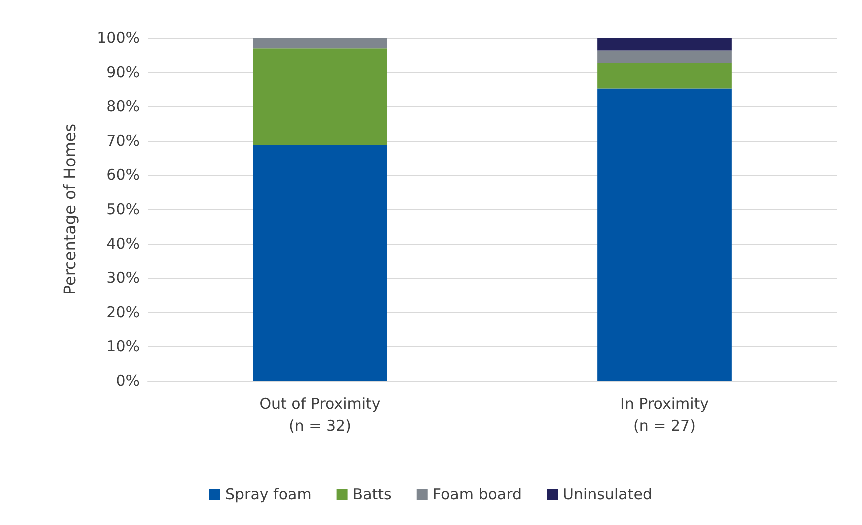 The image size is (862, 525). Describe the element at coordinates (123, 141) in the screenshot. I see `y-tick-label: 70%` at that location.